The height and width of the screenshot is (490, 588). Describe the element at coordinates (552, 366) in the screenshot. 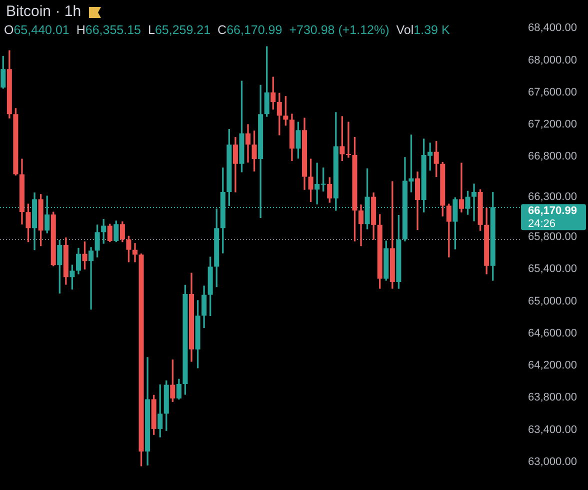

I see `y-tick-label: 64,200.00` at that location.